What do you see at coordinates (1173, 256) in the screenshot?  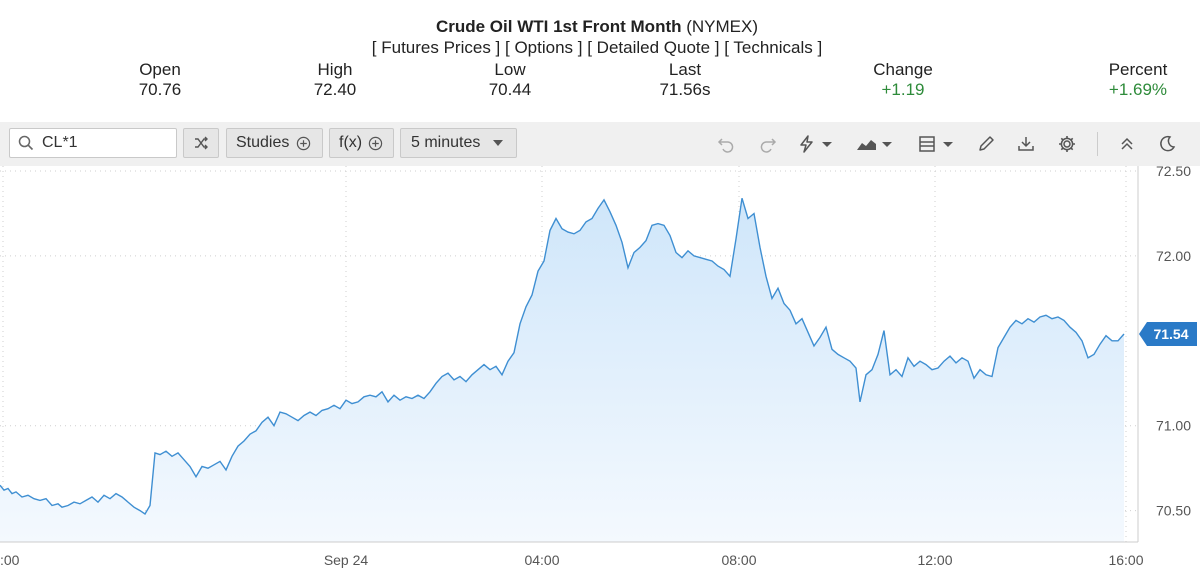 I see `y-tick-label: 72.00` at bounding box center [1173, 256].